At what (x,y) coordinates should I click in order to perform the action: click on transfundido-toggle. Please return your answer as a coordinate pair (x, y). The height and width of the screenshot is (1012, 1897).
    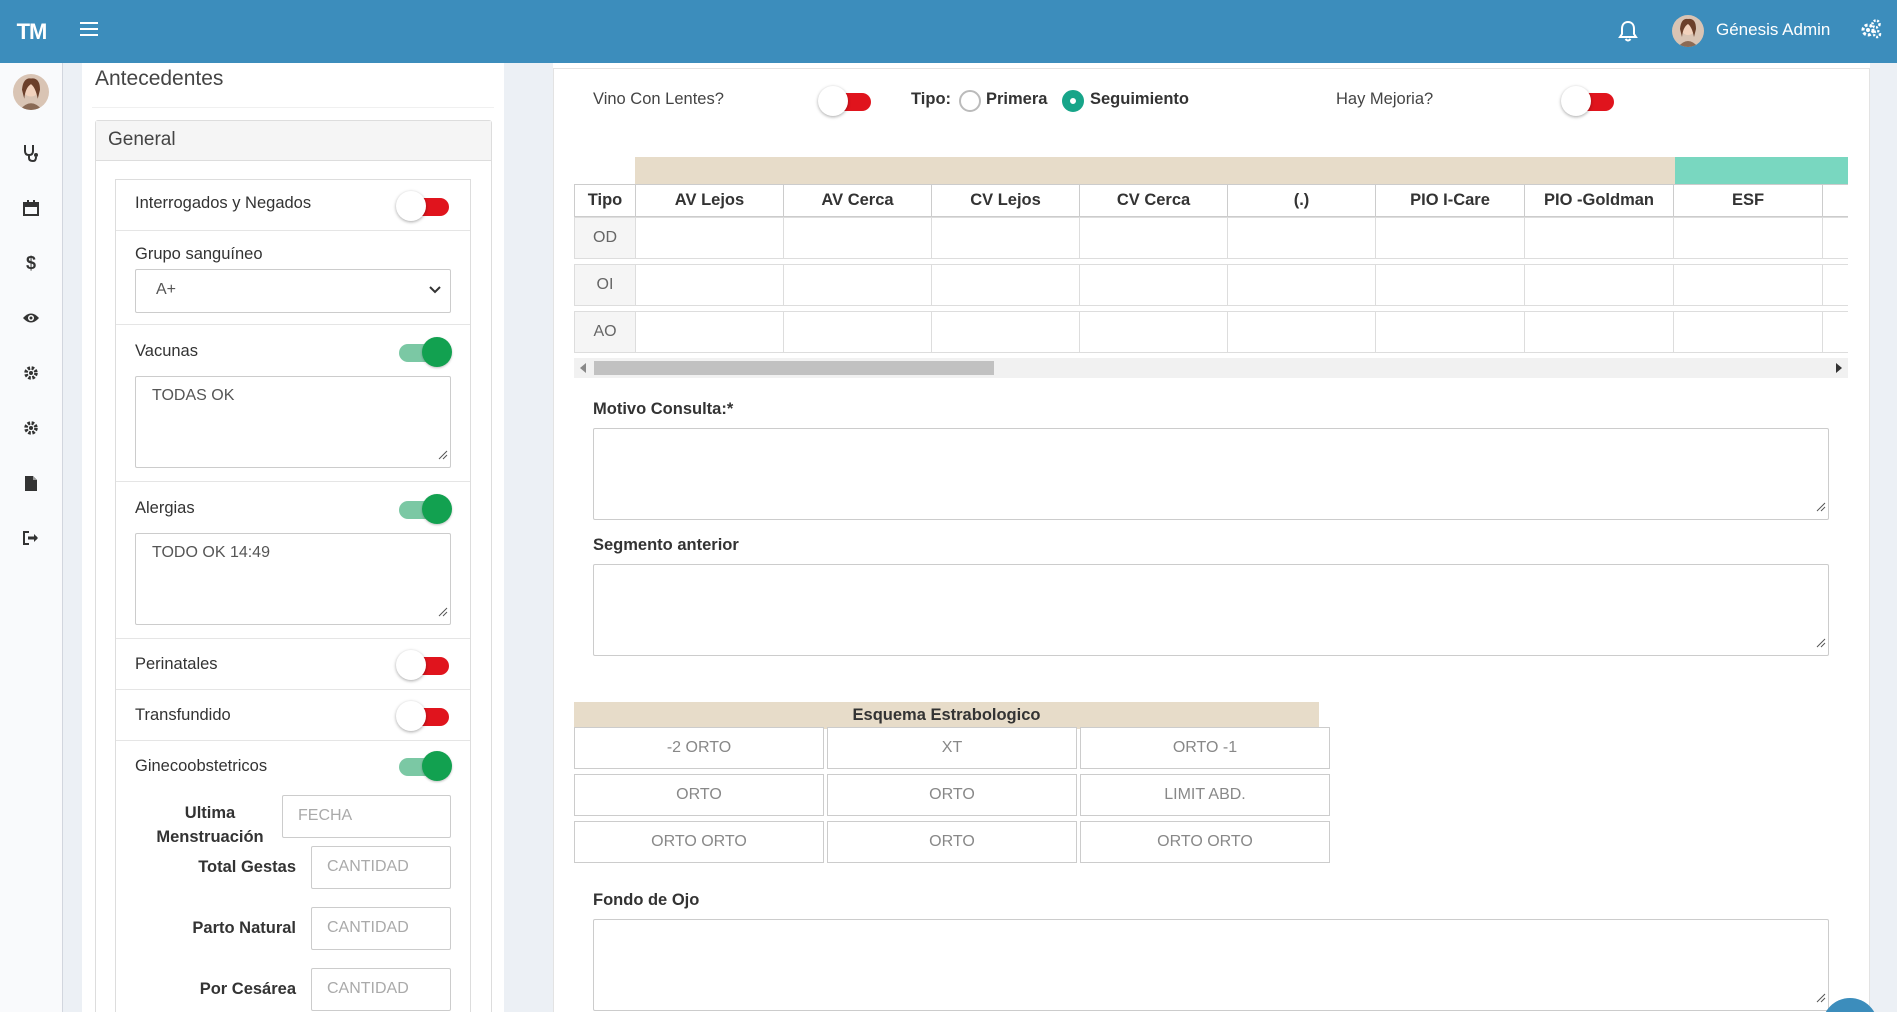
    Looking at the image, I should click on (424, 715).